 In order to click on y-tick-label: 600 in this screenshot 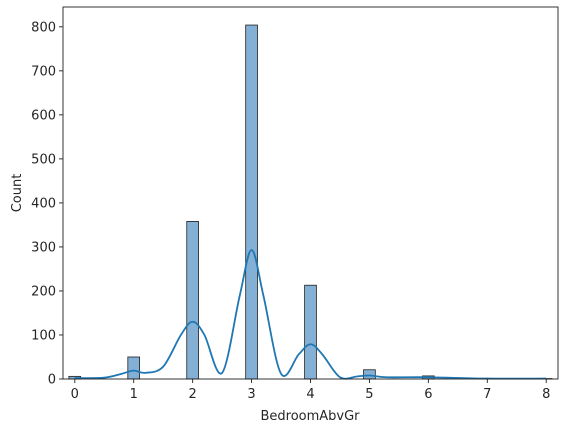, I will do `click(43, 115)`.